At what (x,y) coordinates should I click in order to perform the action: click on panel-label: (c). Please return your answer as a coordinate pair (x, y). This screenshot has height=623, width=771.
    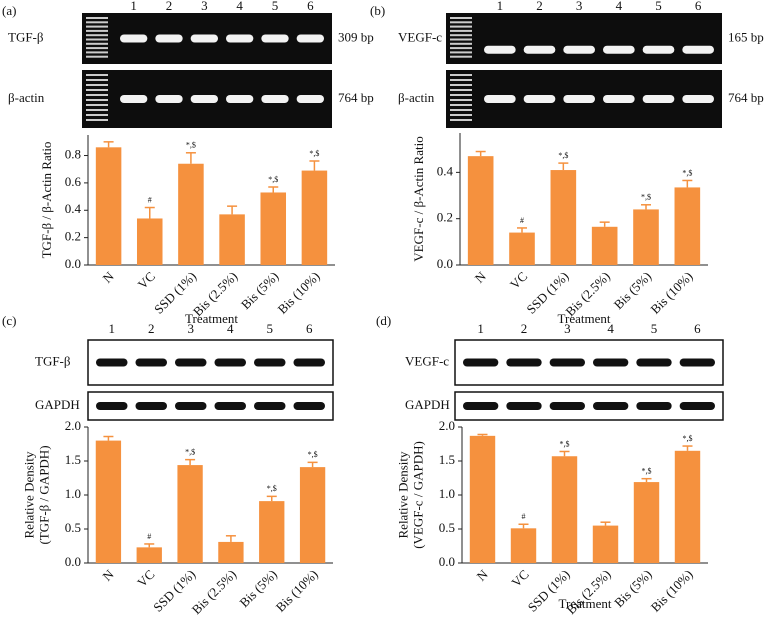
    Looking at the image, I should click on (9, 320).